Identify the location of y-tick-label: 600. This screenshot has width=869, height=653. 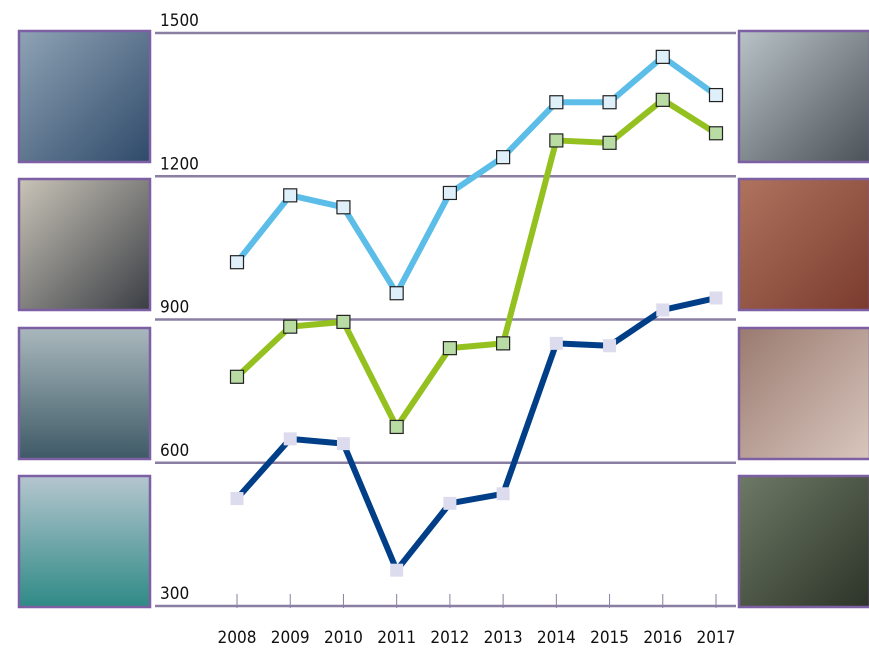
(174, 451).